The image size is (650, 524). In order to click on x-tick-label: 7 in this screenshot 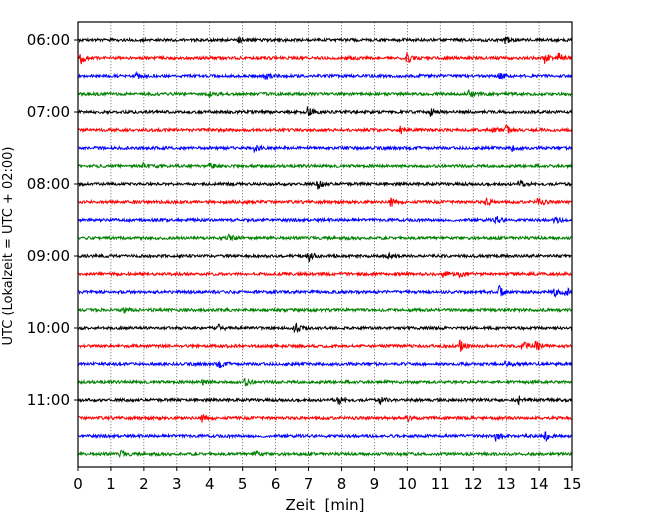, I will do `click(309, 484)`.